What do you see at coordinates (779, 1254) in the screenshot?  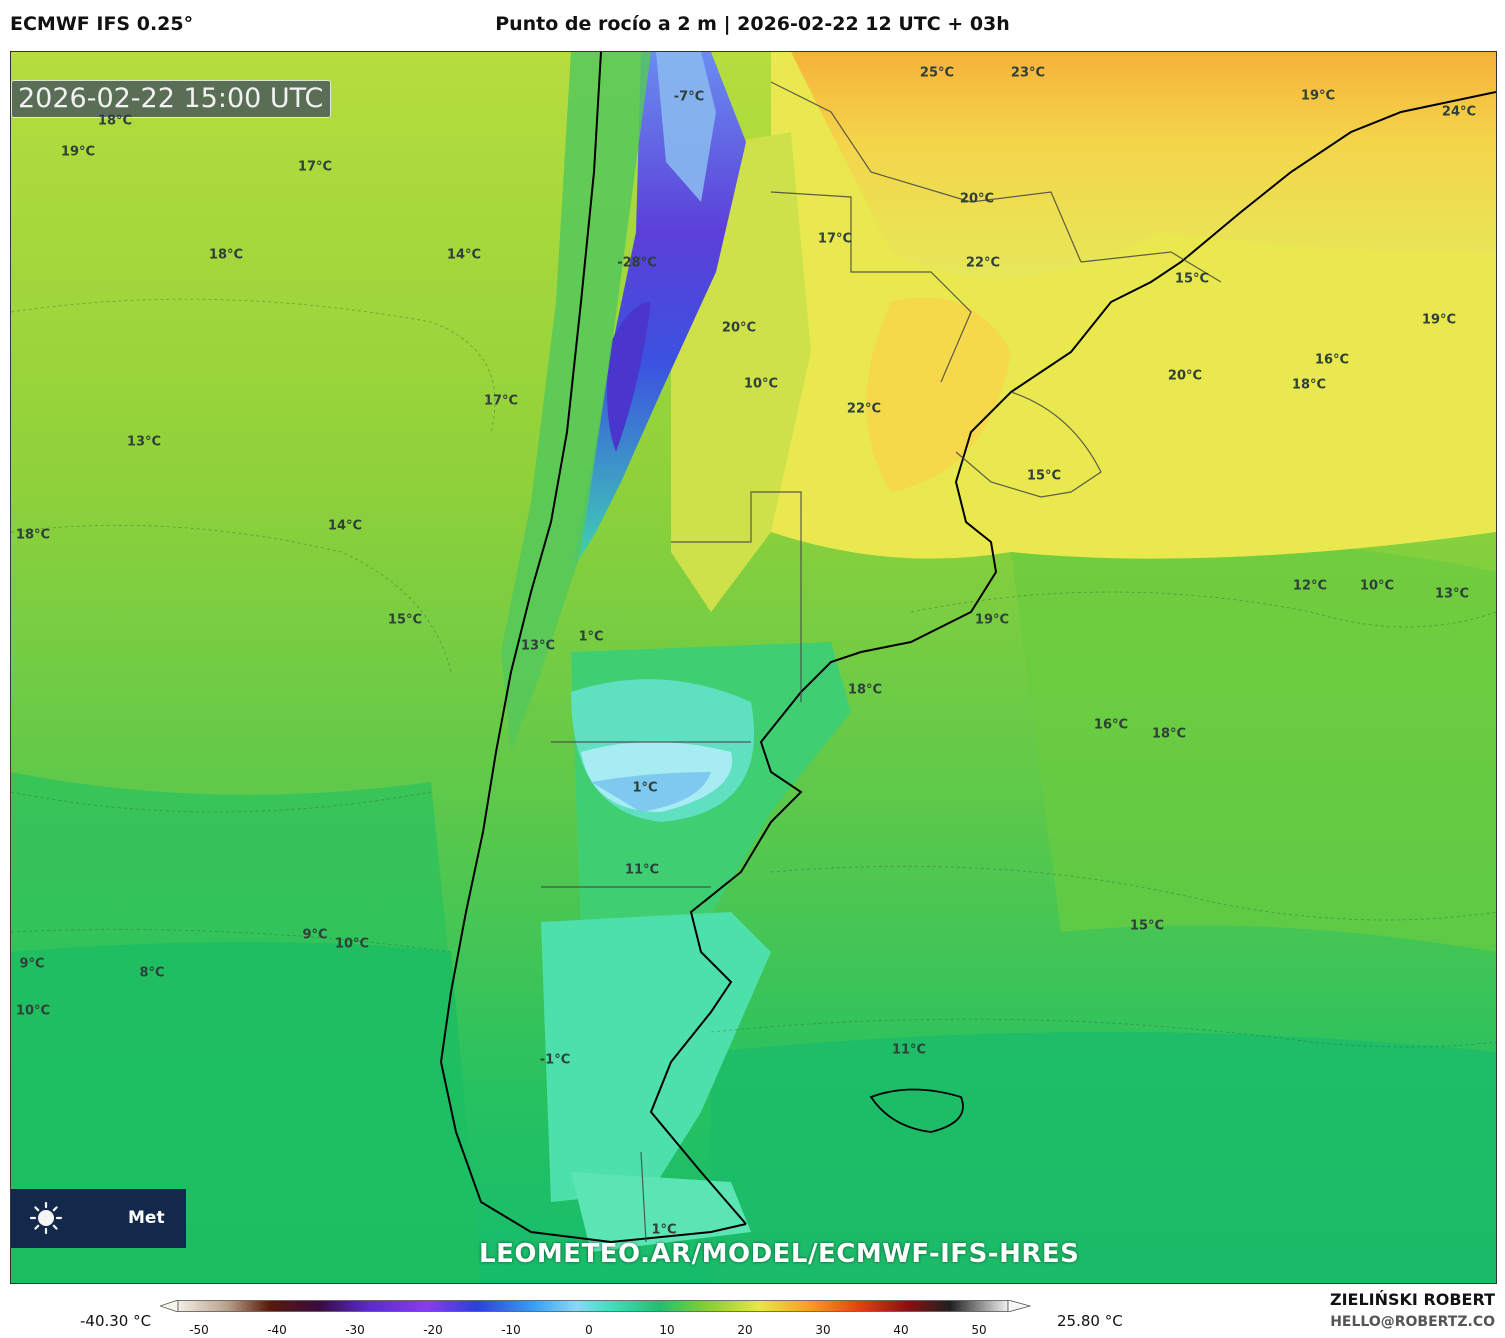 I see `watermark-url: LEOMETEO.AR/MODEL/ECMWF-IFS-HRES` at bounding box center [779, 1254].